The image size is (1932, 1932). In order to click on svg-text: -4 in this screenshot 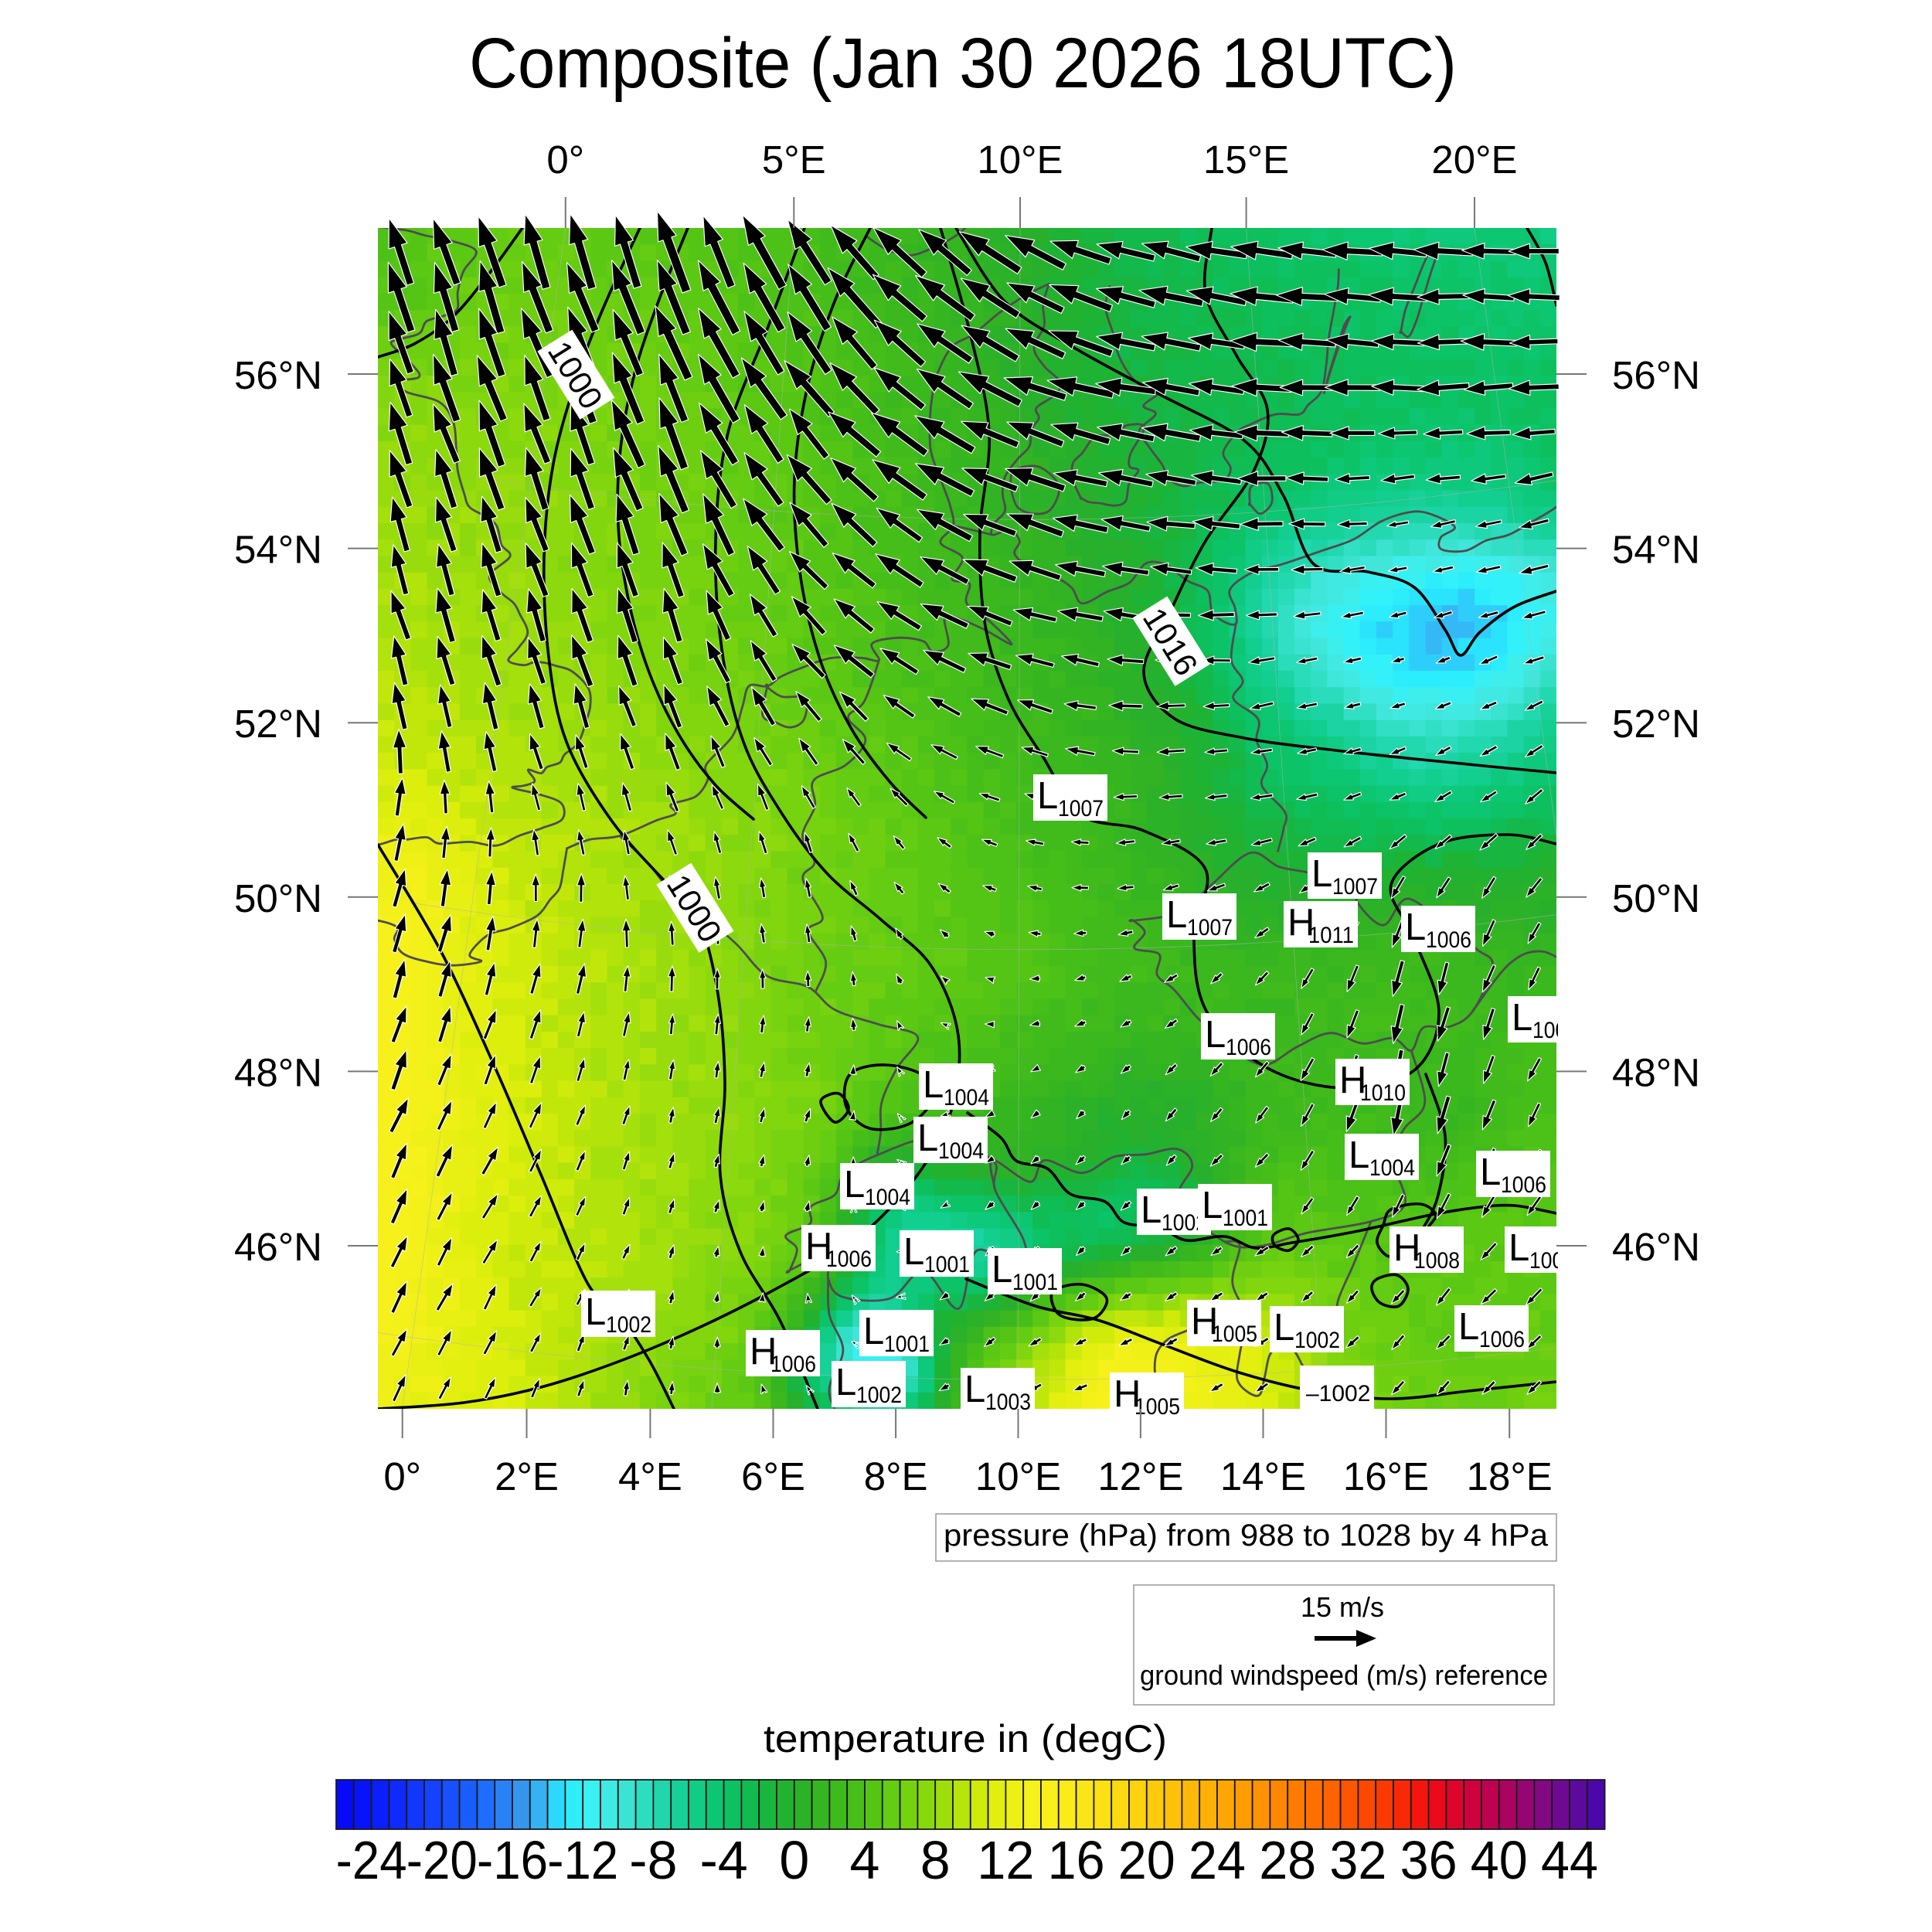, I will do `click(723, 1860)`.